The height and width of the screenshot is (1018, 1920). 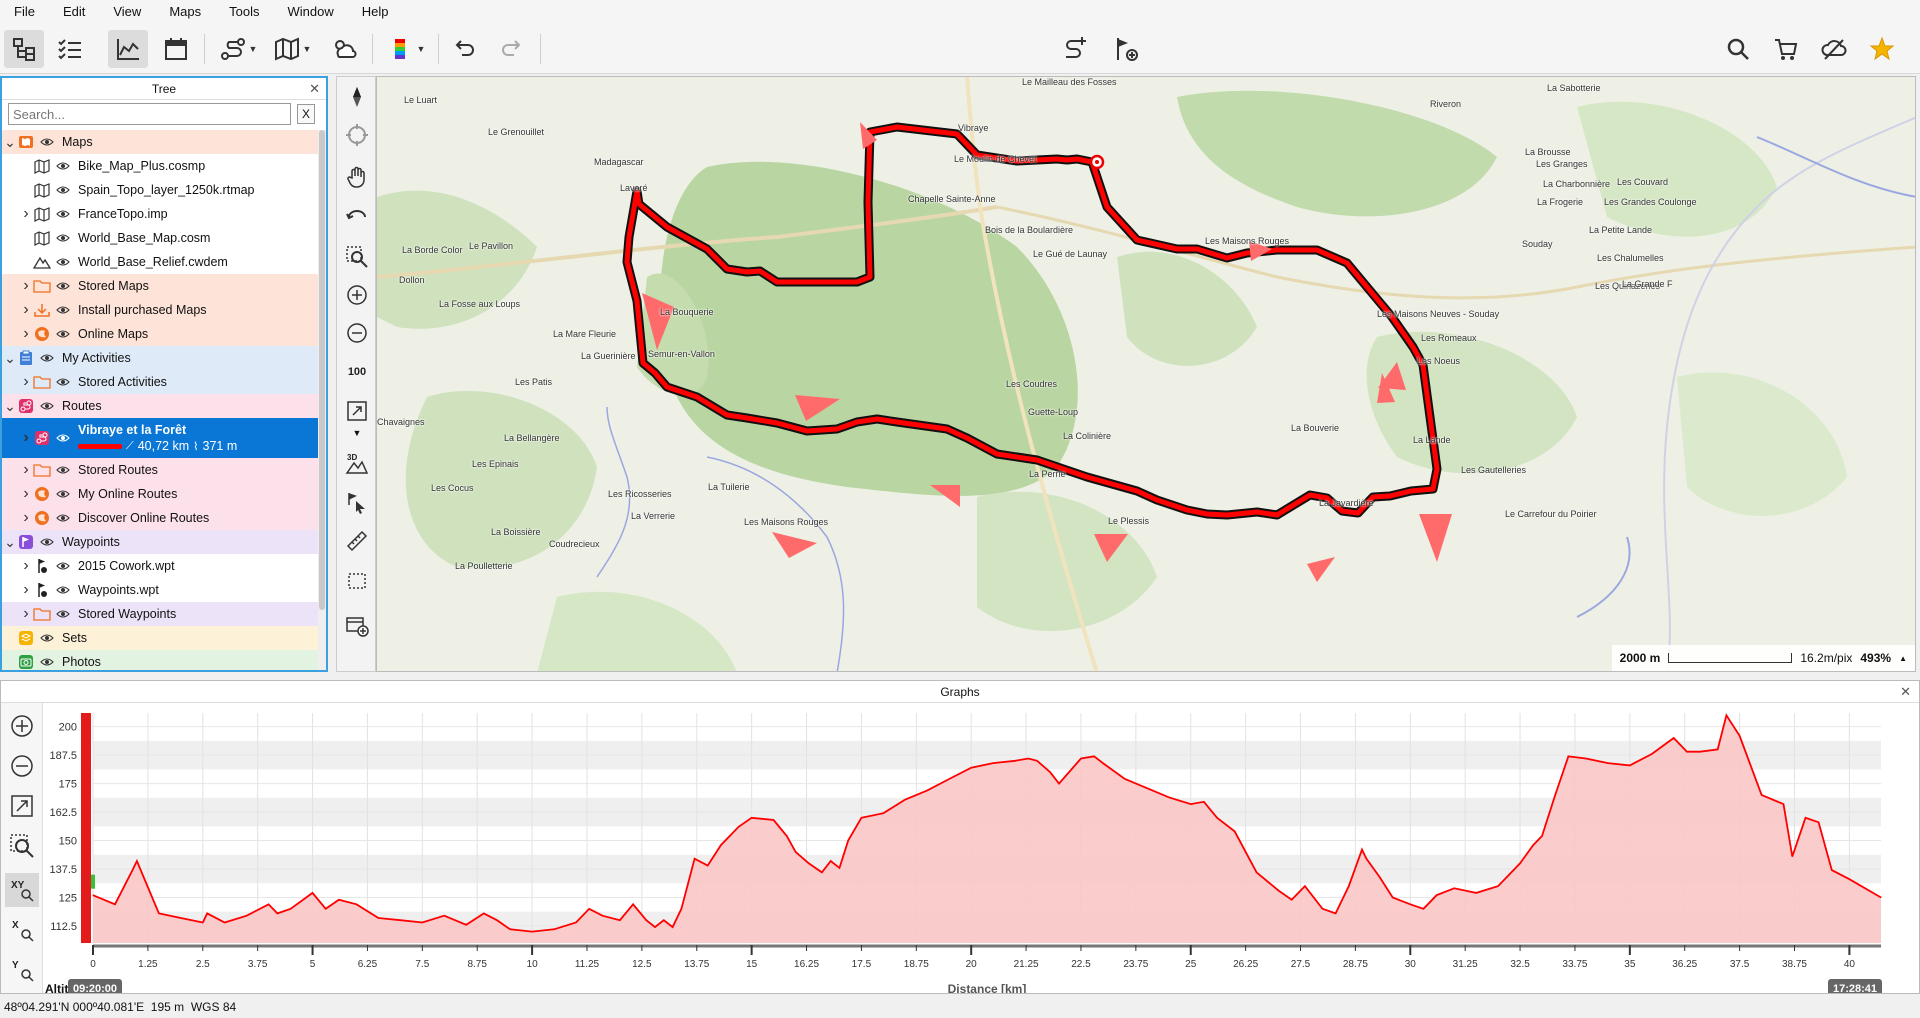 What do you see at coordinates (160, 286) in the screenshot?
I see `tree-item-stored-maps: › Stored Maps` at bounding box center [160, 286].